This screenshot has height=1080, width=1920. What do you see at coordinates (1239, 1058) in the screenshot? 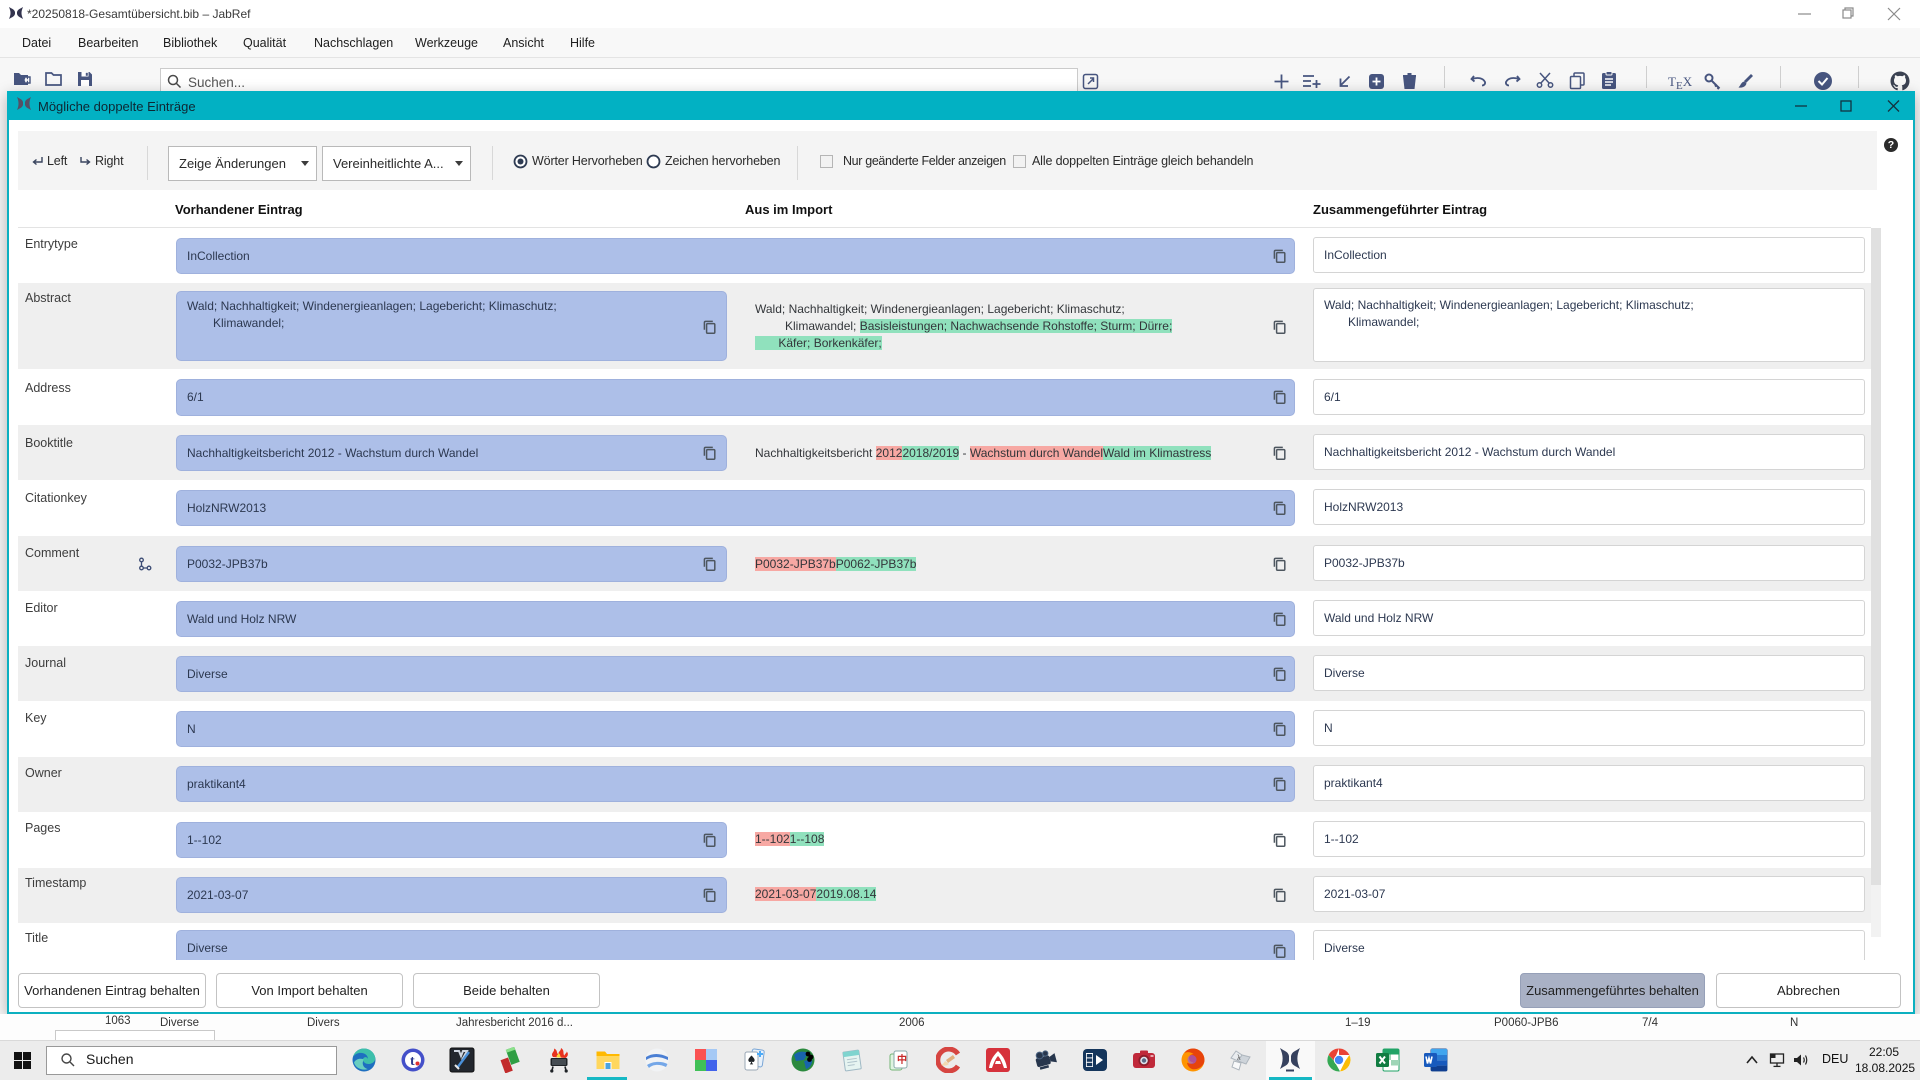
I see `svg-text: λ` at bounding box center [1239, 1058].